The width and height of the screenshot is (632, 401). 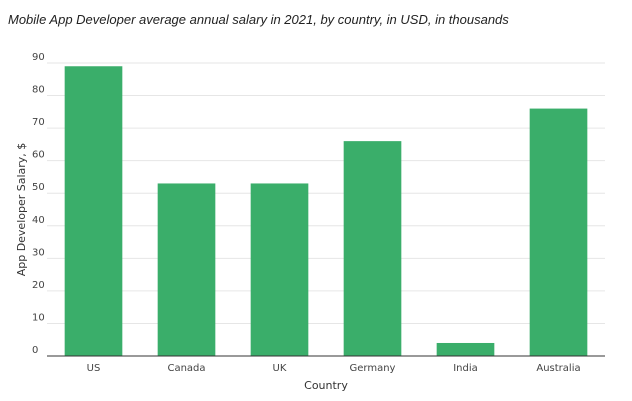 What do you see at coordinates (35, 350) in the screenshot?
I see `y-tick-label: 0` at bounding box center [35, 350].